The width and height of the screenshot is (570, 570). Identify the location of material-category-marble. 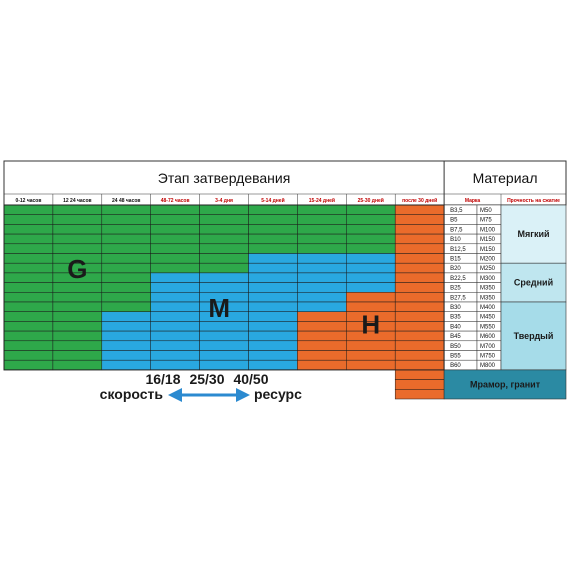
(505, 384).